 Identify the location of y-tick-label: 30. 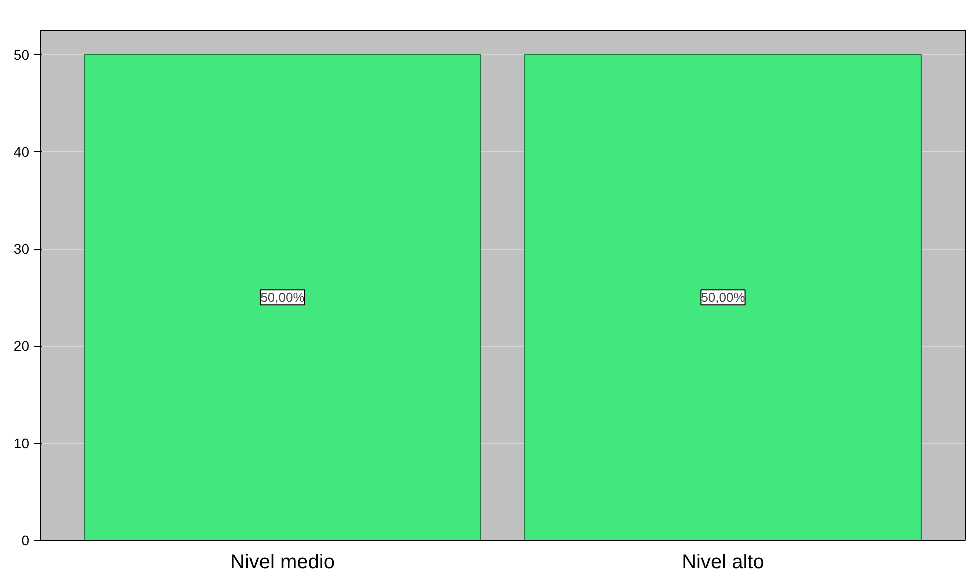
(22, 249).